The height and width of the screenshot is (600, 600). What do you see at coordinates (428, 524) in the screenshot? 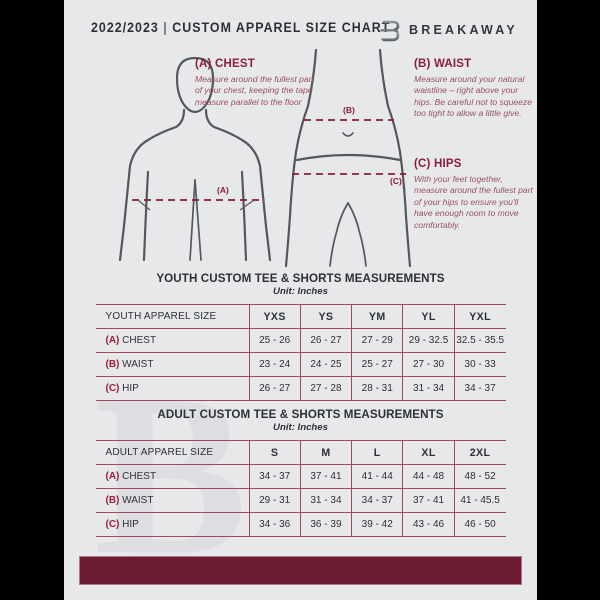
I see `measurement-value-cell: 43 - 46` at bounding box center [428, 524].